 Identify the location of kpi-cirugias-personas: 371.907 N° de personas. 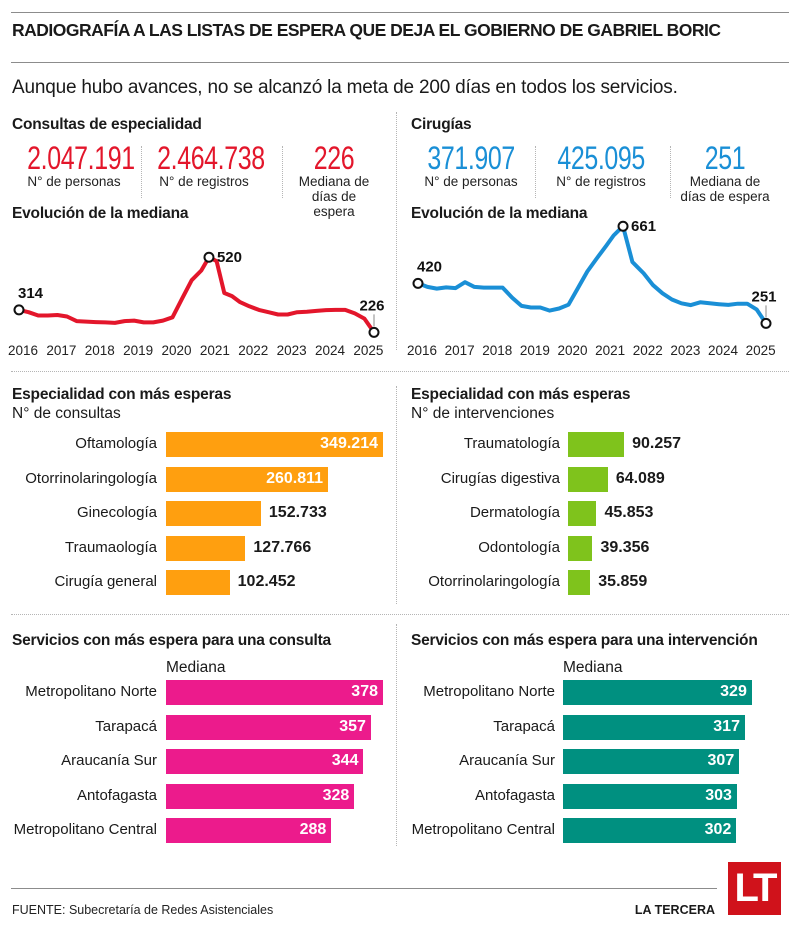
(471, 165).